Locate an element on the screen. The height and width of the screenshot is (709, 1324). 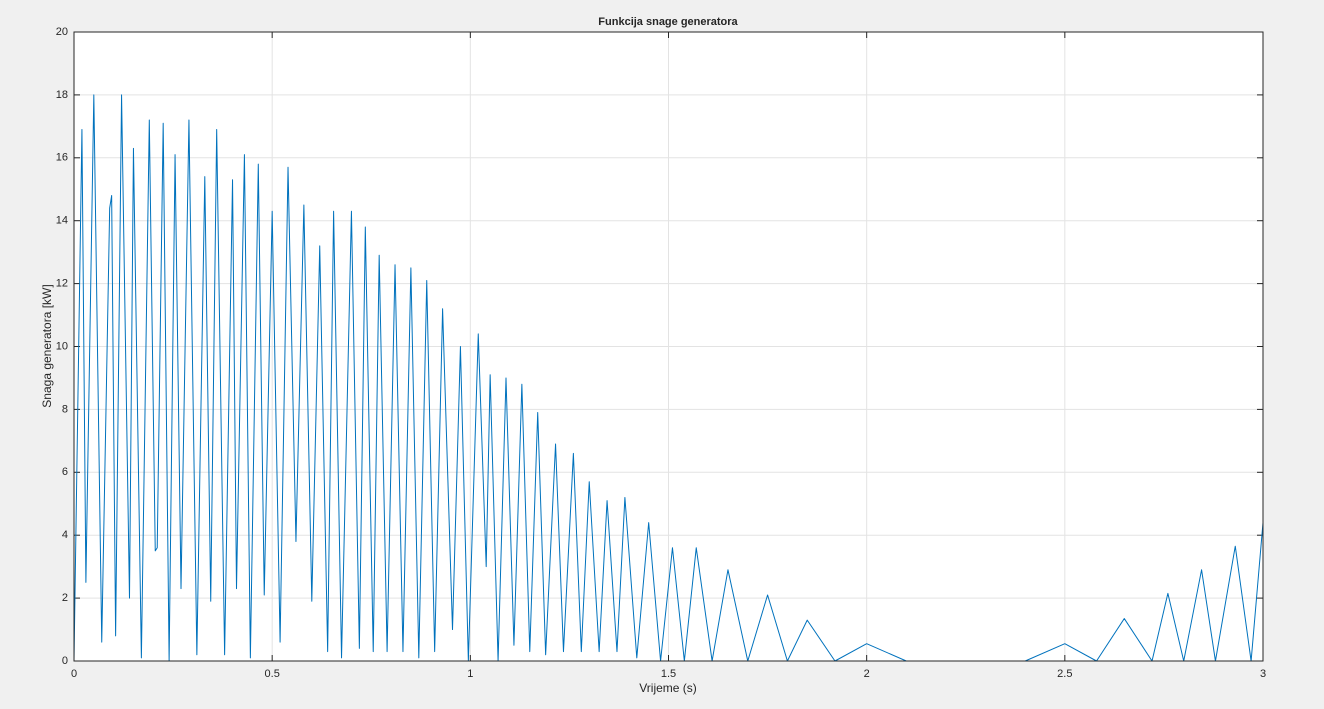
x-tick-label: 0 is located at coordinates (74, 674).